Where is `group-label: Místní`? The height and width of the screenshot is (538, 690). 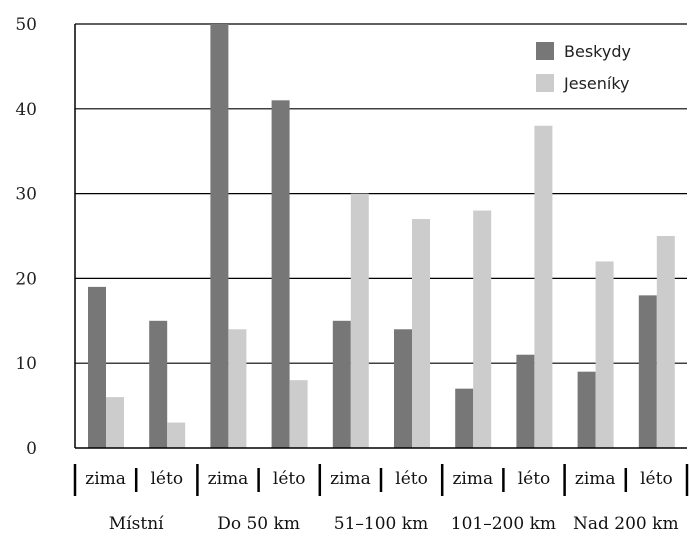 group-label: Místní is located at coordinates (136, 524).